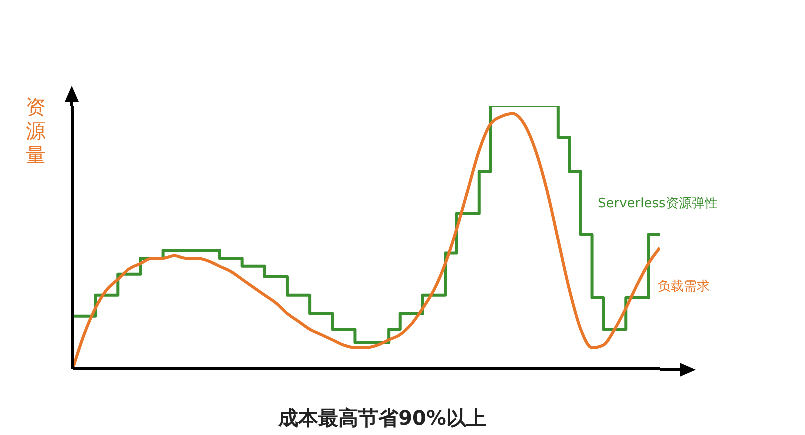 Image resolution: width=805 pixels, height=435 pixels. Describe the element at coordinates (382, 418) in the screenshot. I see `text: 成本最高节省90%以上` at that location.